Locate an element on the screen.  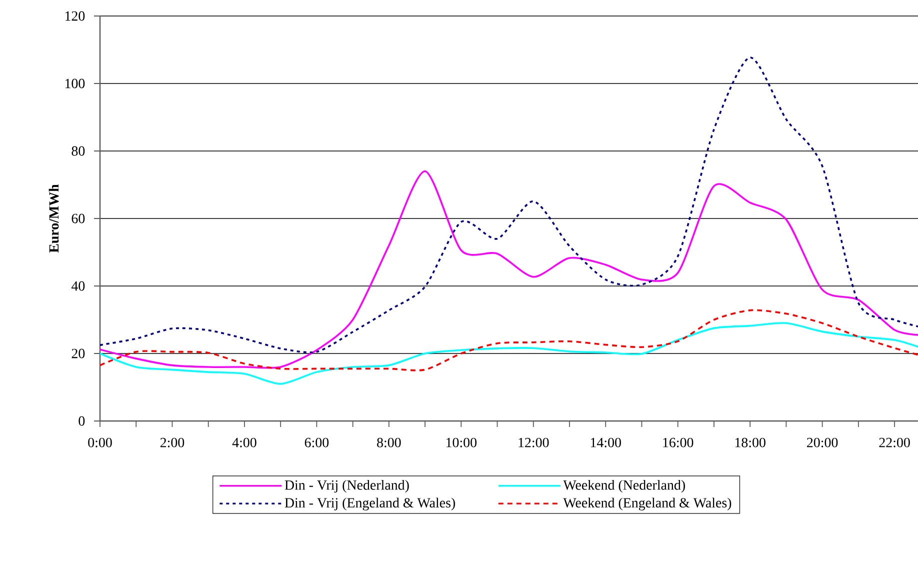
y-tick-label: 120 is located at coordinates (75, 16).